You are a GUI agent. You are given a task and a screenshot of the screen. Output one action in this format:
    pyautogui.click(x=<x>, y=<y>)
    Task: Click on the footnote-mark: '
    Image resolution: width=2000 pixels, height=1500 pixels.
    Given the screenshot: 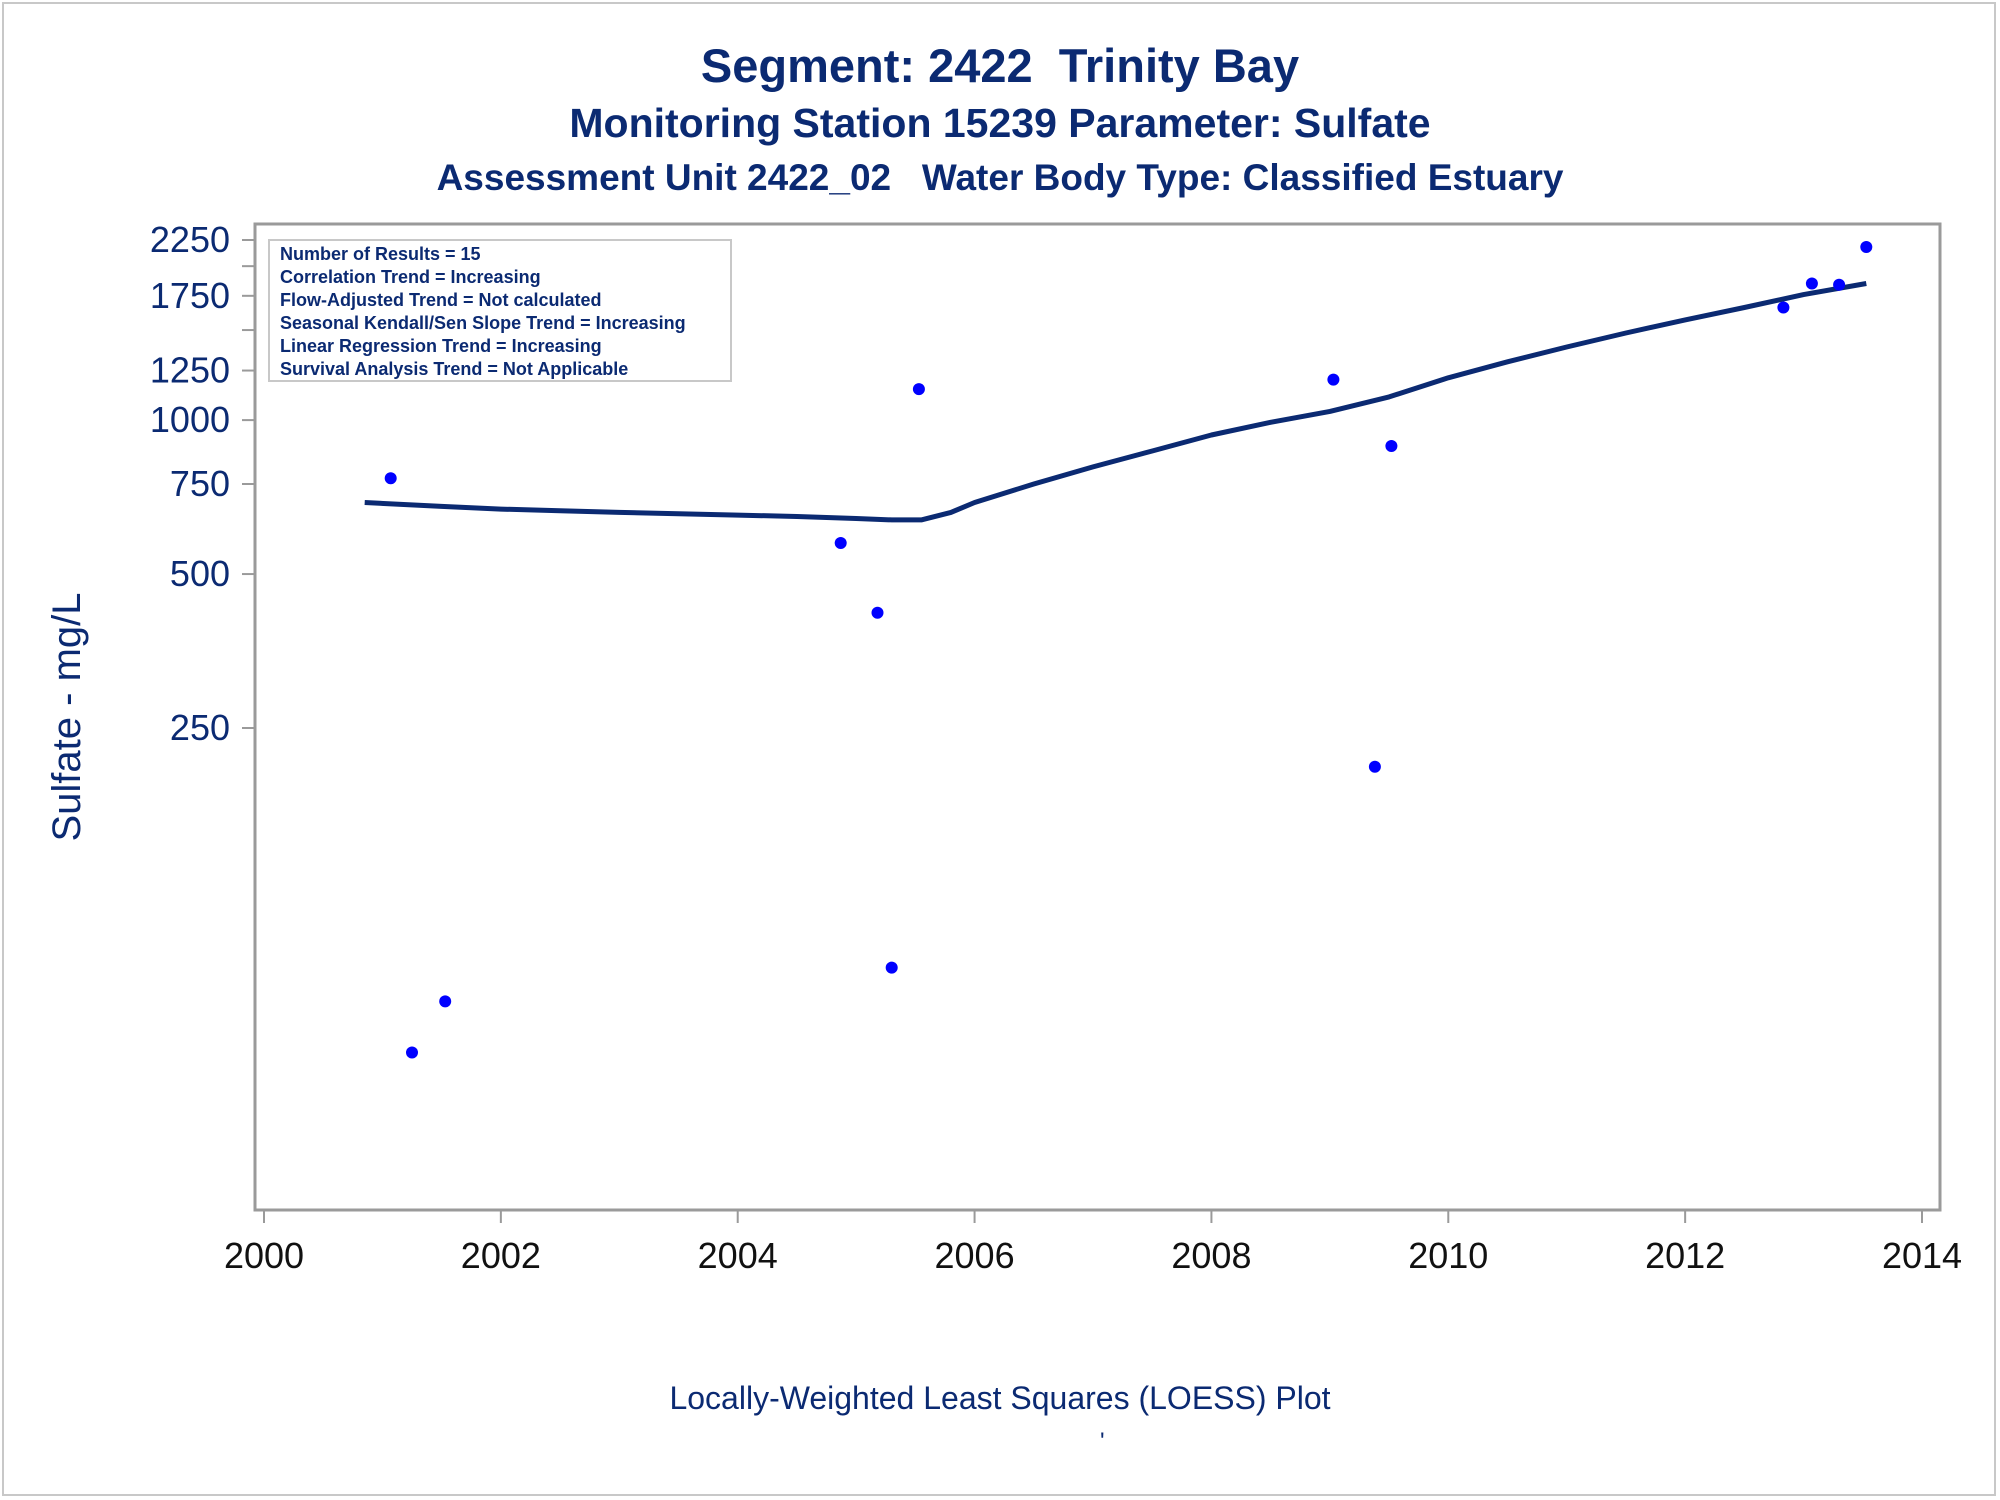 What is the action you would take?
    pyautogui.click(x=1102, y=1441)
    